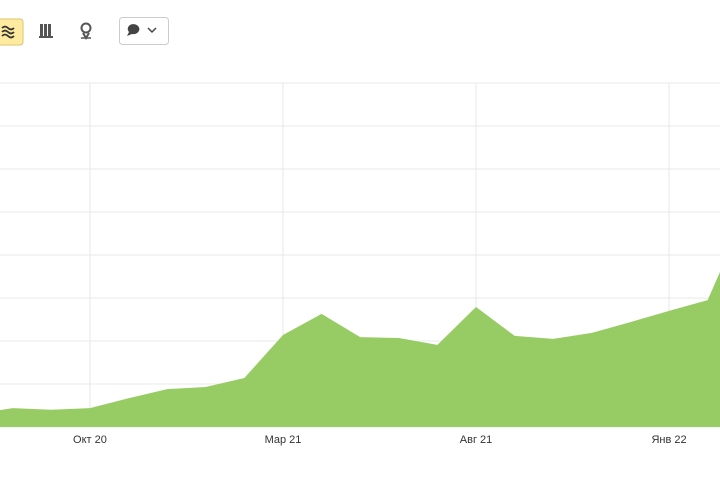 This screenshot has width=720, height=480. Describe the element at coordinates (90, 440) in the screenshot. I see `x-tick-label: Окт 20` at that location.